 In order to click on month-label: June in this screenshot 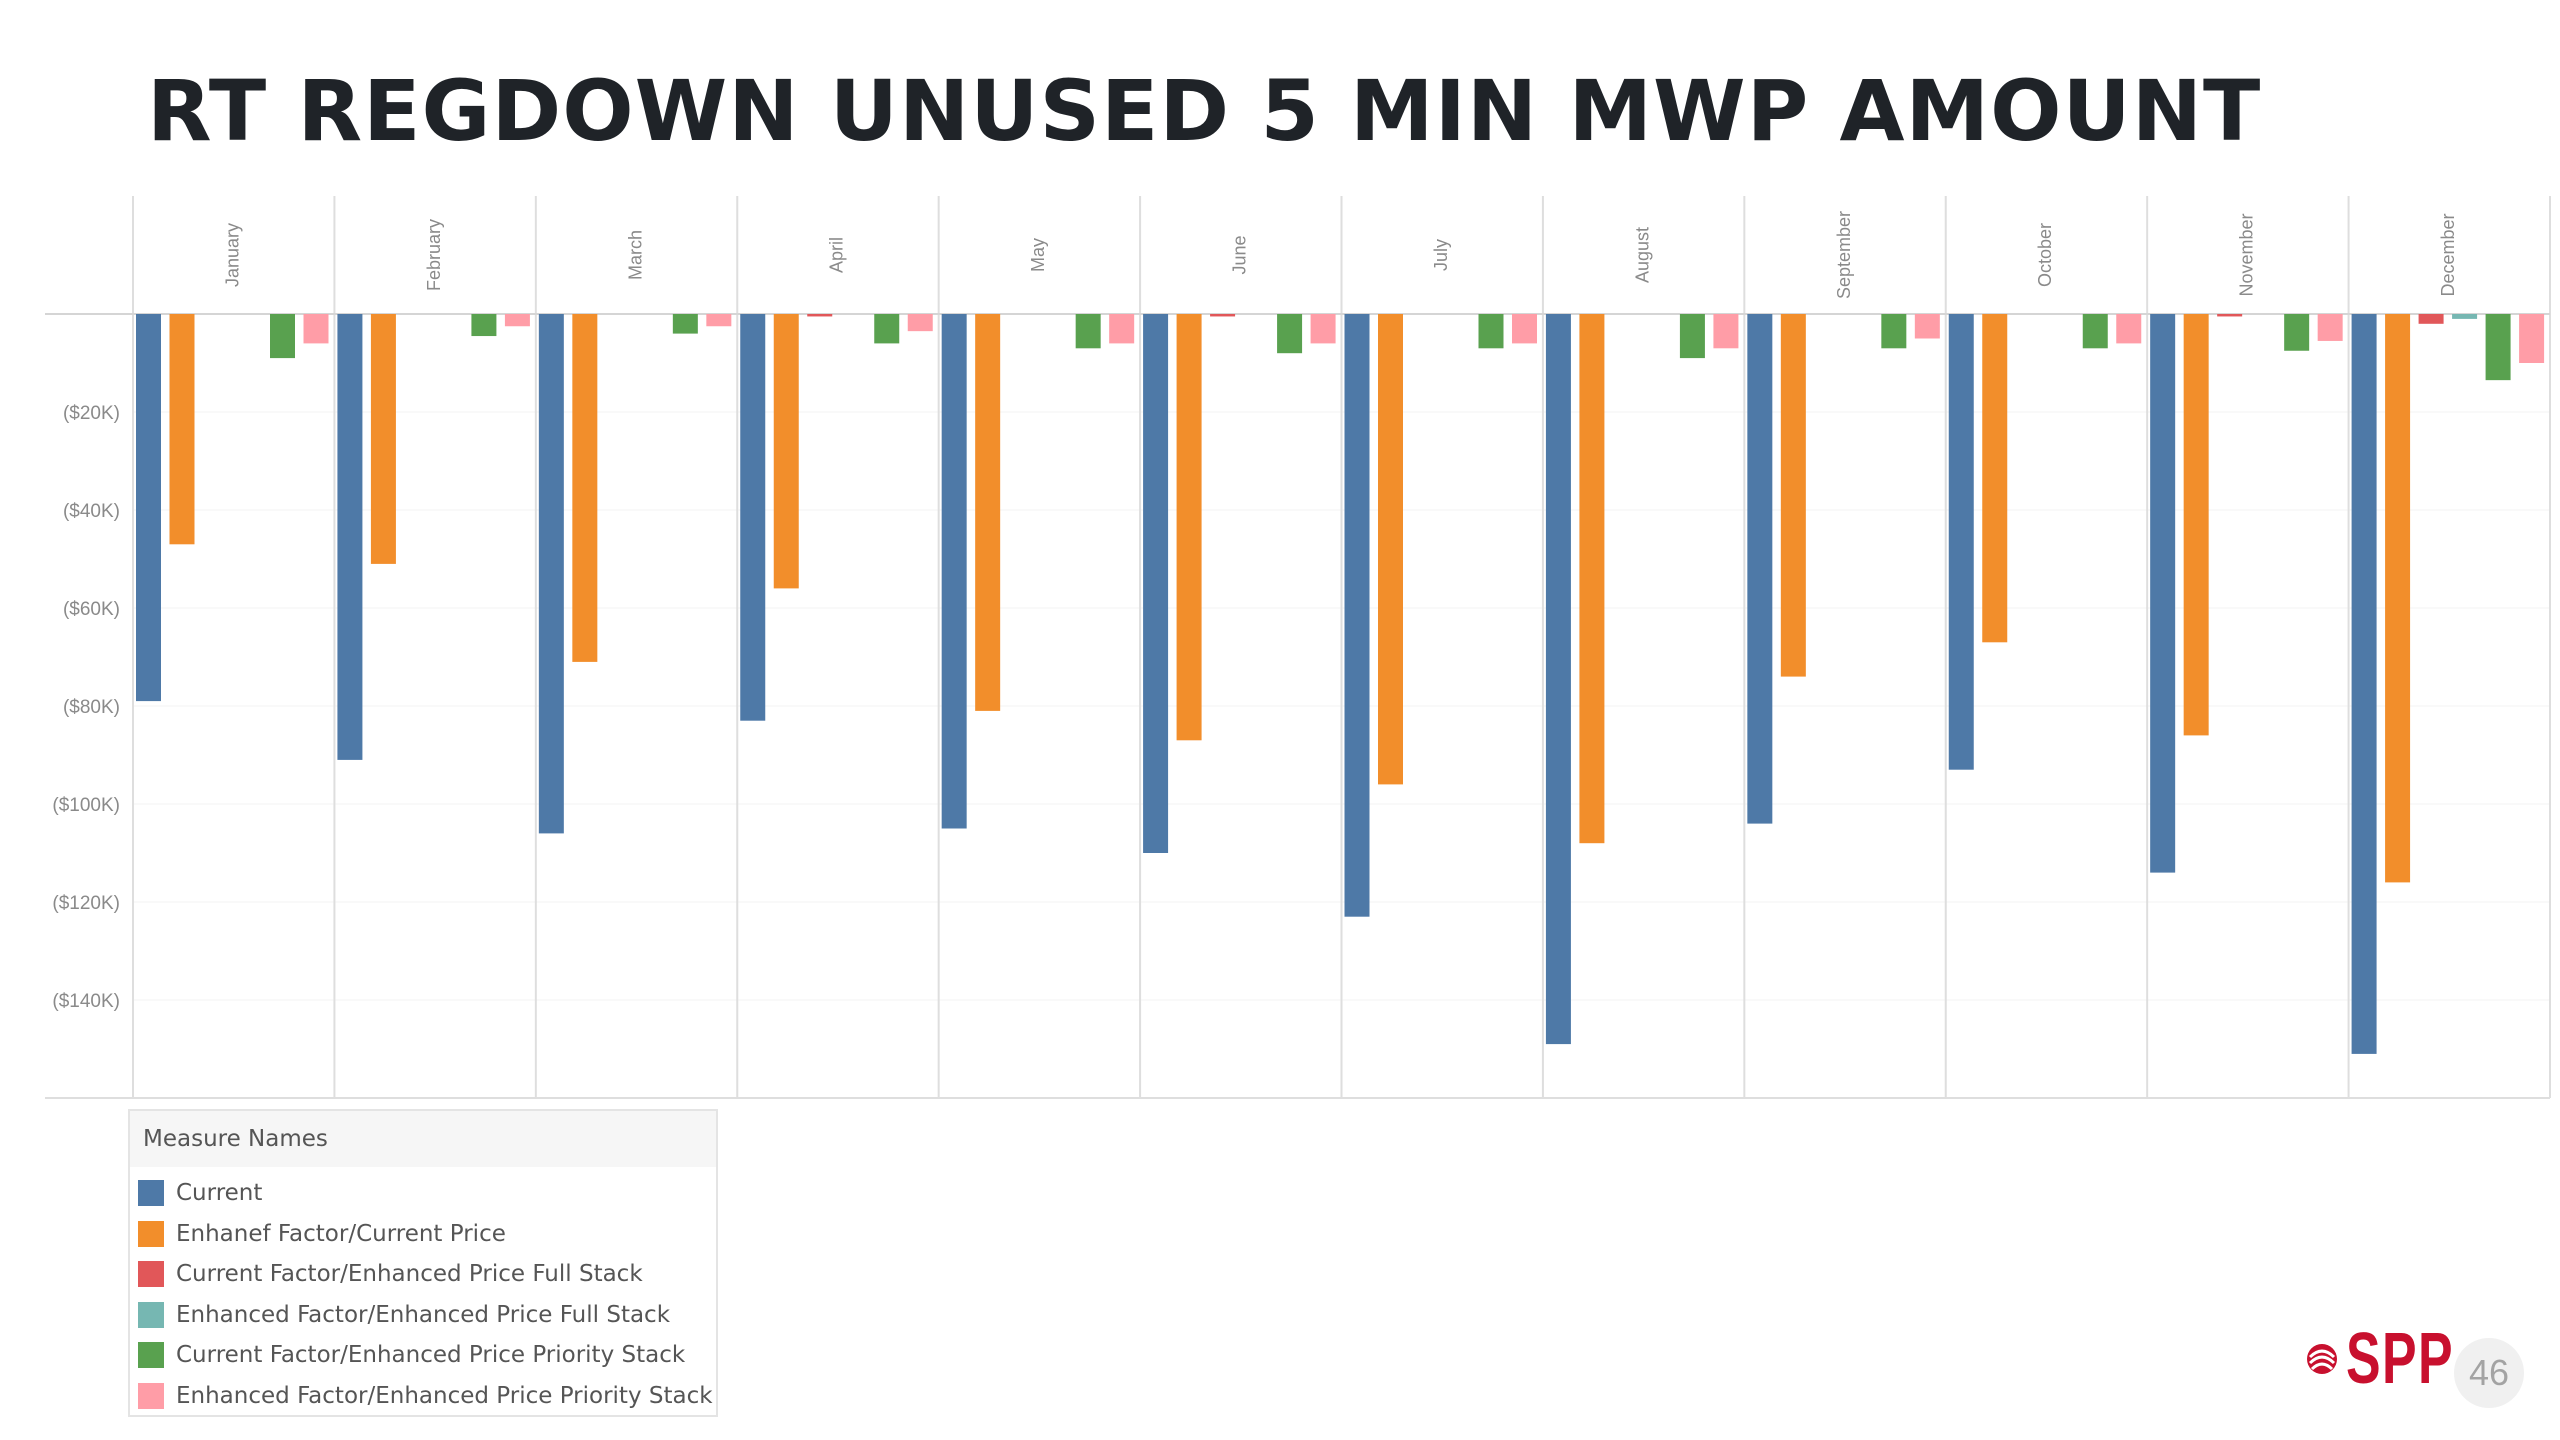, I will do `click(1240, 254)`.